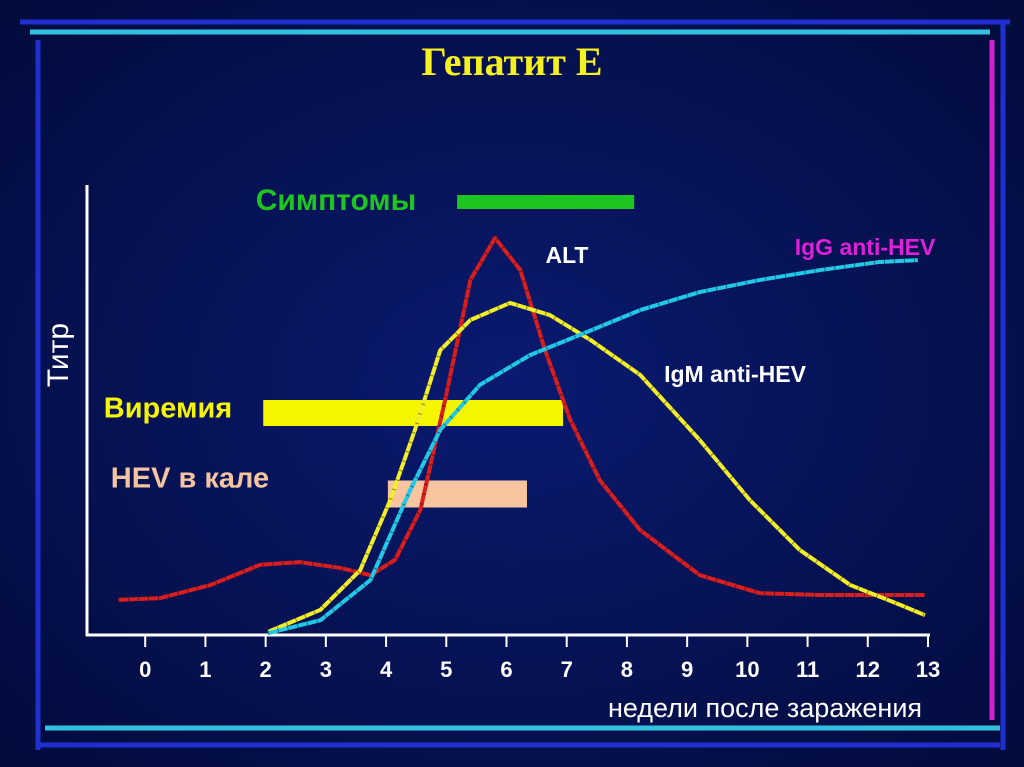  I want to click on series-label: IgG anti-HEV, so click(865, 247).